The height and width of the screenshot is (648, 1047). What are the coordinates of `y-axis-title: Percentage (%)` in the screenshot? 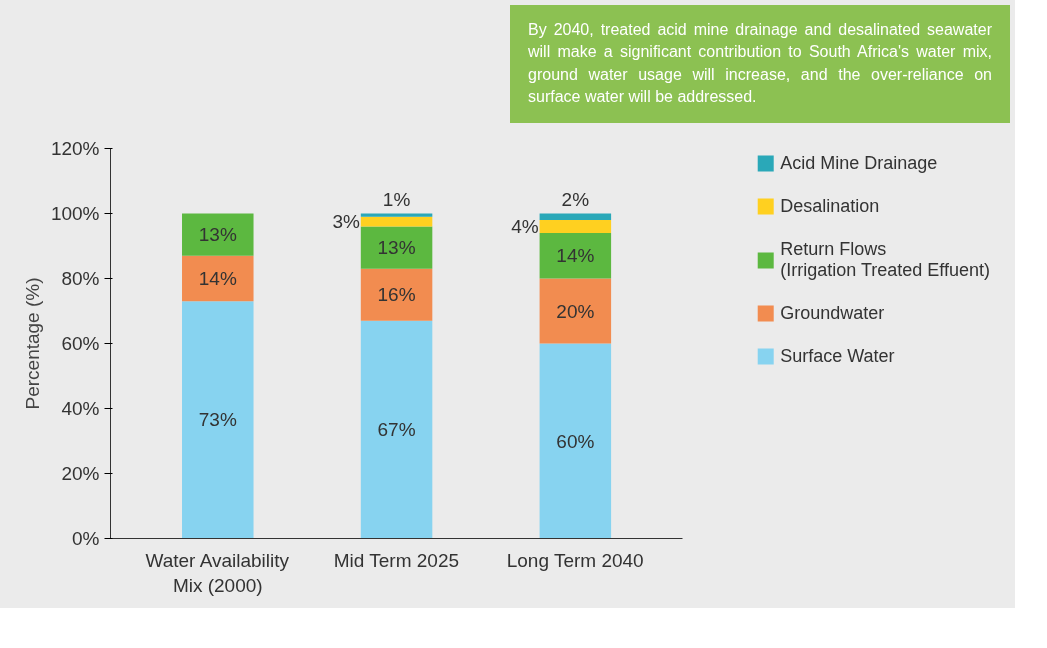 It's located at (32, 343).